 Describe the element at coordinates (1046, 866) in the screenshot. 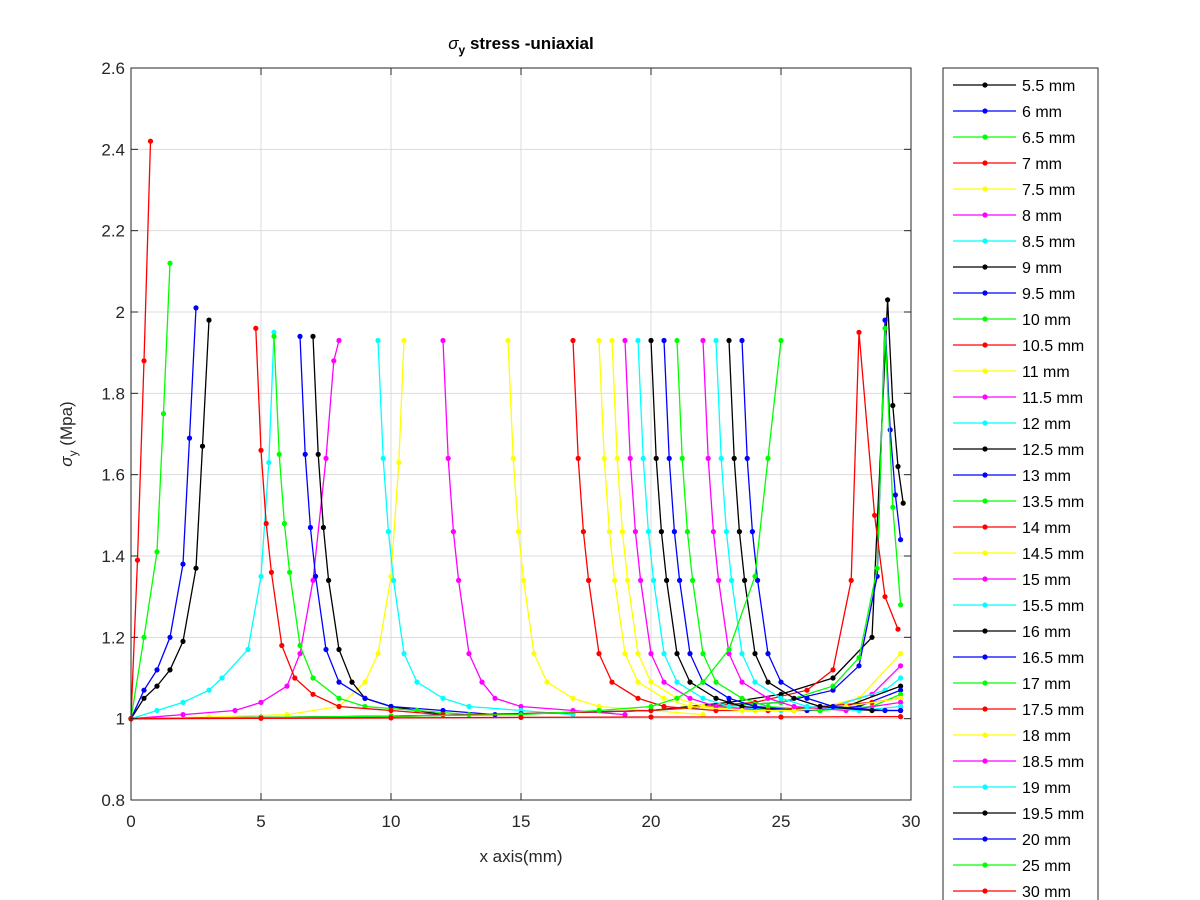

I see `legend-label: 25 mm` at that location.